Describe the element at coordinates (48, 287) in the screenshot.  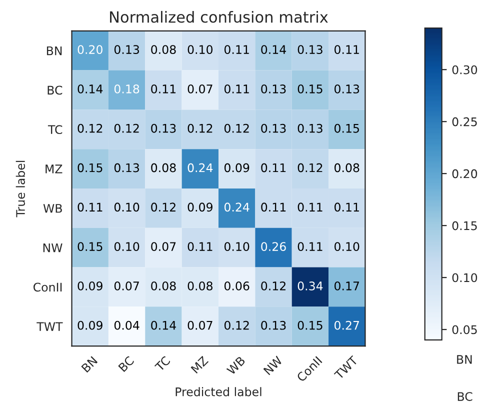
I see `y-tick-label: ConII` at that location.